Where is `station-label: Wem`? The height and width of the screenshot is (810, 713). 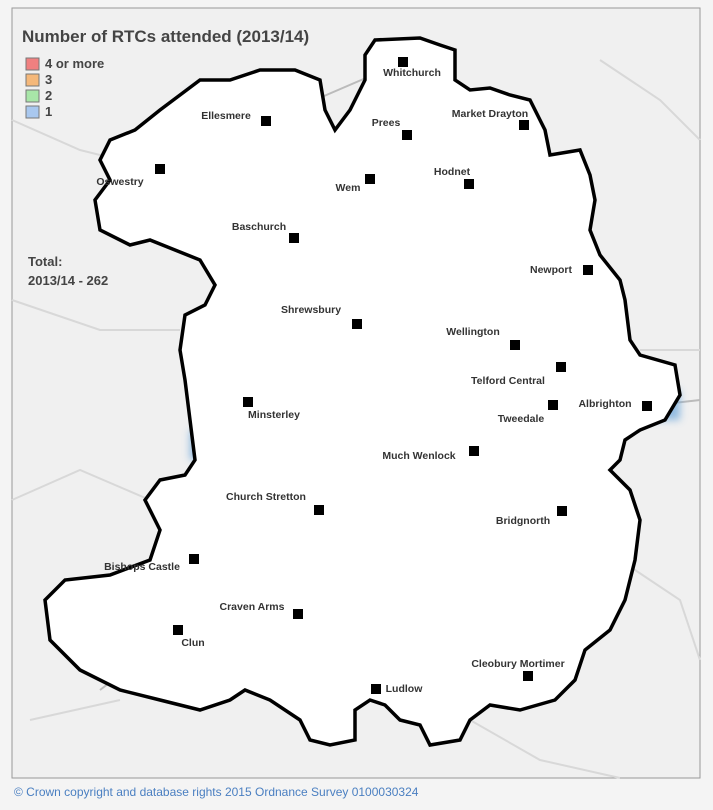 station-label: Wem is located at coordinates (348, 188).